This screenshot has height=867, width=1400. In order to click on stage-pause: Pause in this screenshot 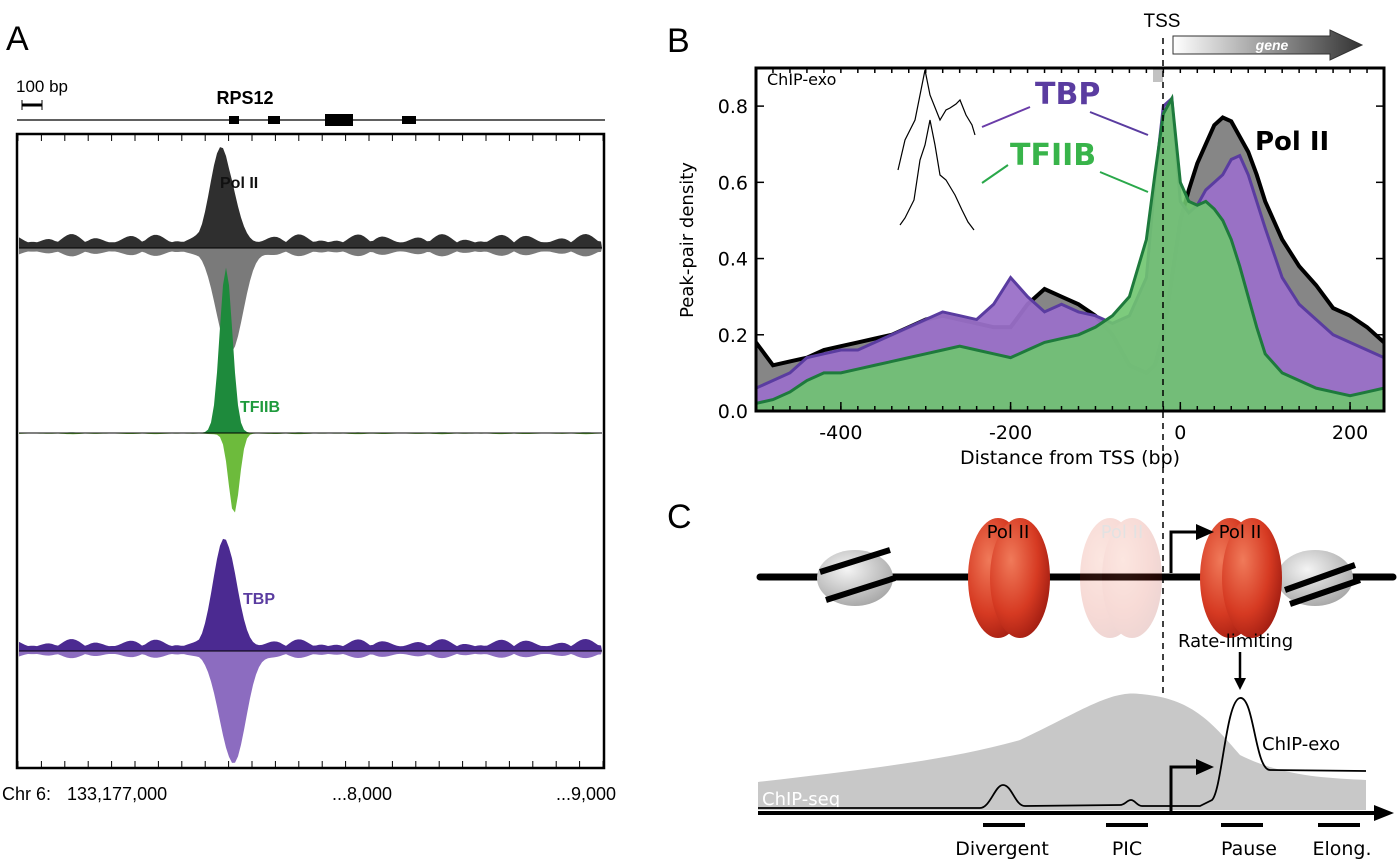, I will do `click(1249, 849)`.